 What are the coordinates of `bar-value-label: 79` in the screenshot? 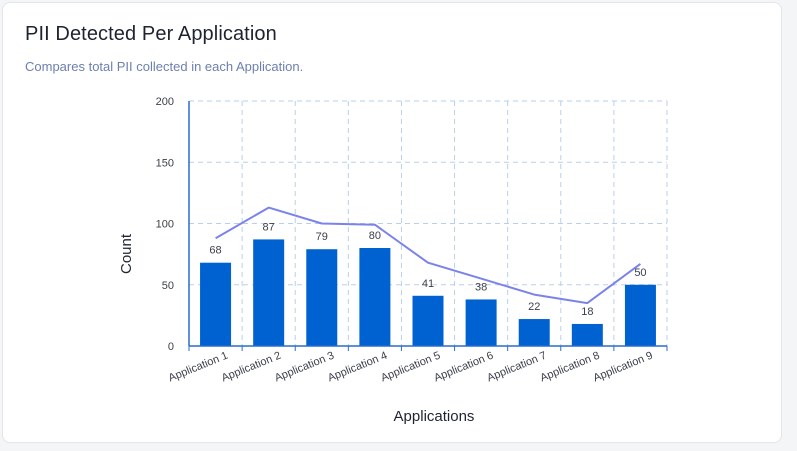 It's located at (322, 237).